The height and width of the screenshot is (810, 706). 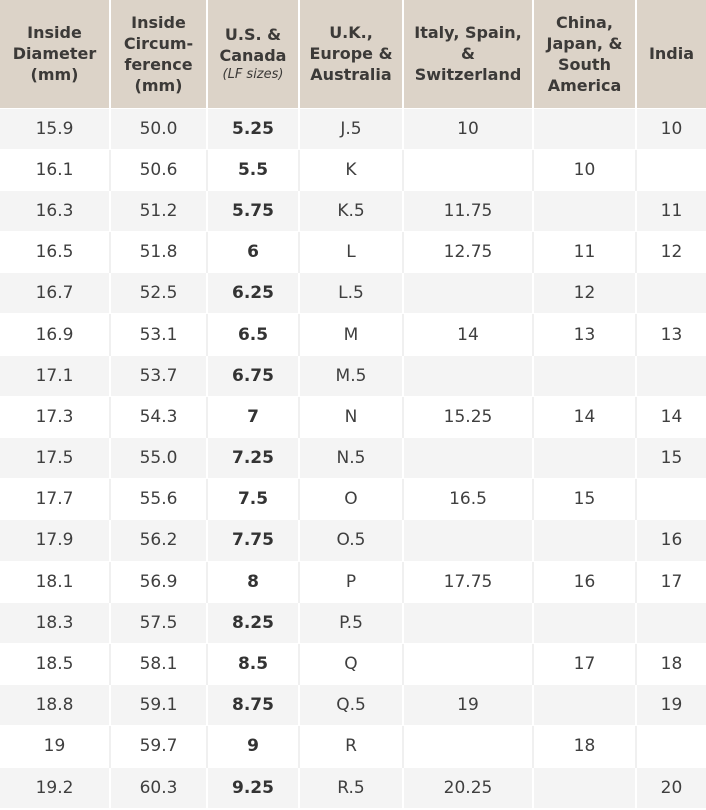 What do you see at coordinates (351, 622) in the screenshot?
I see `cell-uk-europe-australia: P.5` at bounding box center [351, 622].